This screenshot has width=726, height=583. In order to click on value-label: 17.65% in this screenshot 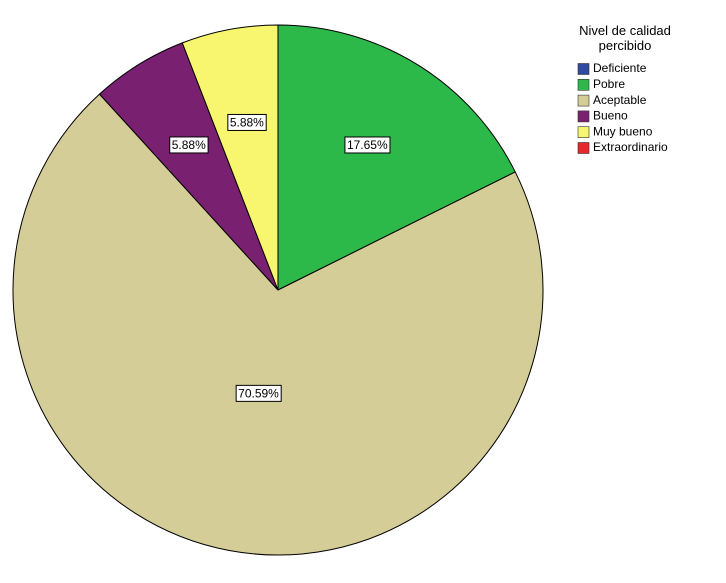, I will do `click(367, 145)`.